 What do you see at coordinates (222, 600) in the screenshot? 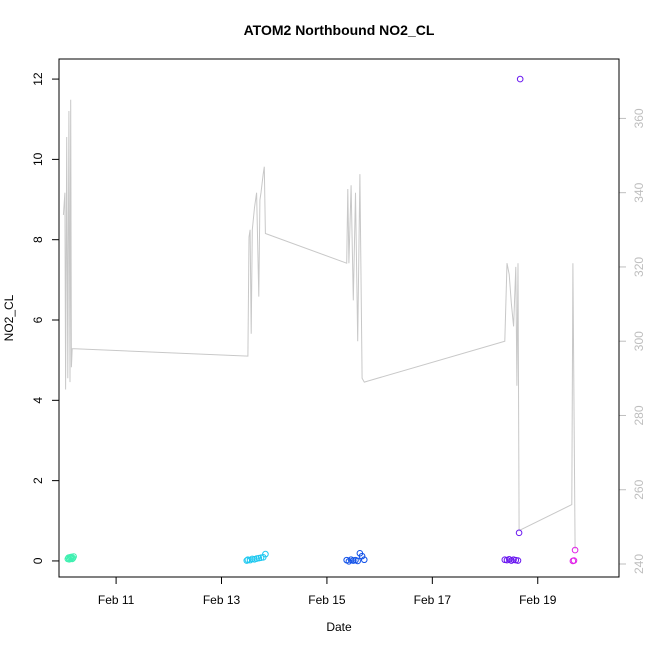
I see `x-tick-label: Feb 13` at bounding box center [222, 600].